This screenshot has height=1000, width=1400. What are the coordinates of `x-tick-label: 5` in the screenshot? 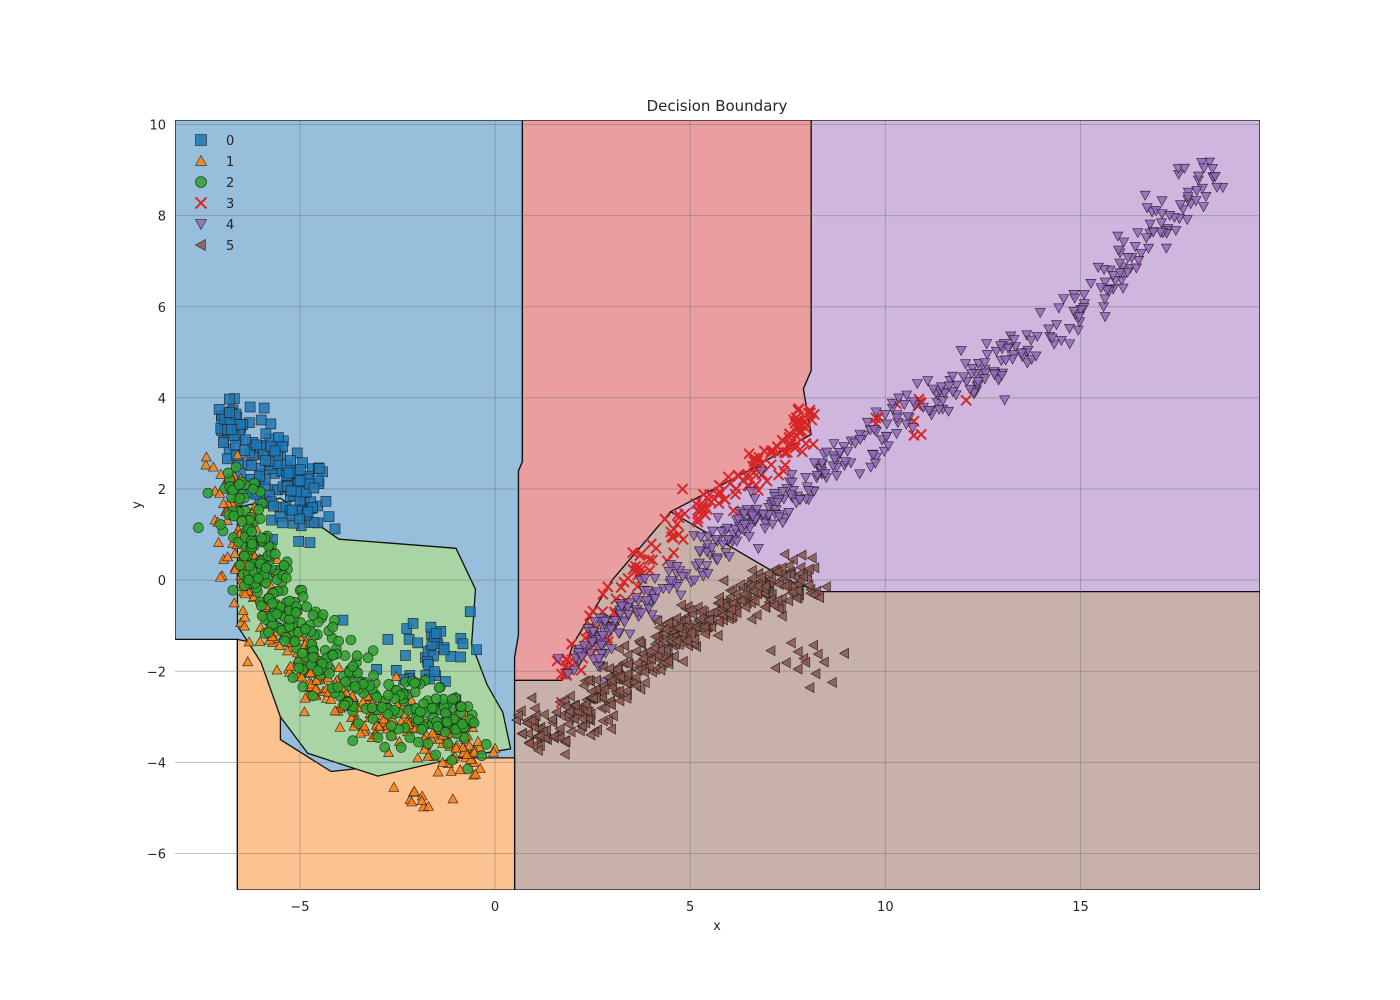 It's located at (690, 907).